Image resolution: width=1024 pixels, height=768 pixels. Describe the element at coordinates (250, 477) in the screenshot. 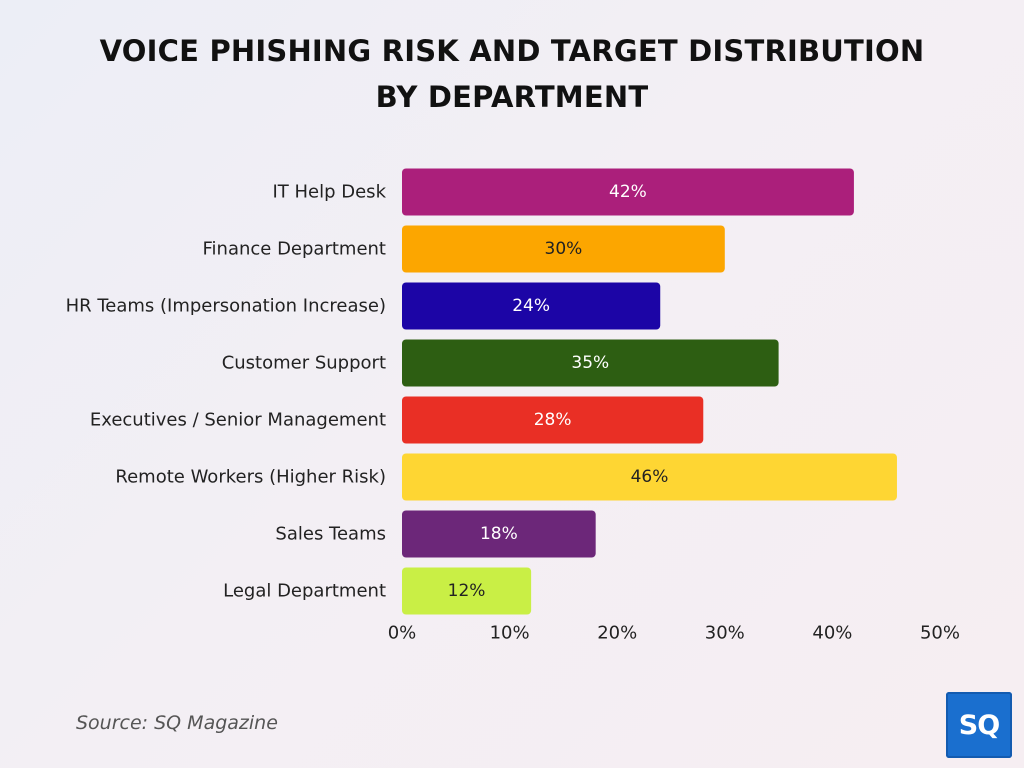

I see `category-label: Remote Workers (Higher Risk)` at that location.